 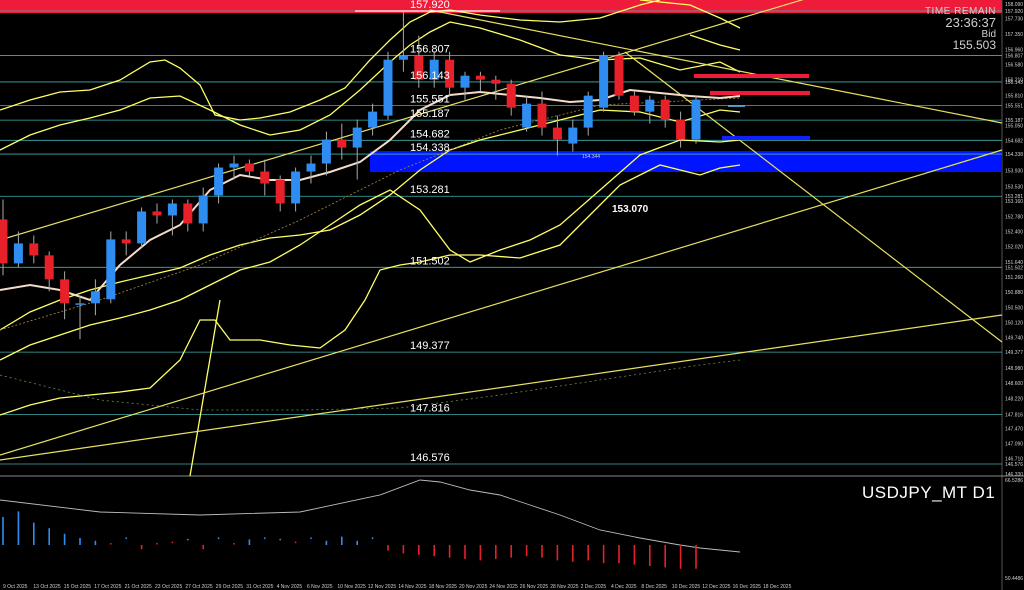 What do you see at coordinates (430, 190) in the screenshot?
I see `level-label: 153.281` at bounding box center [430, 190].